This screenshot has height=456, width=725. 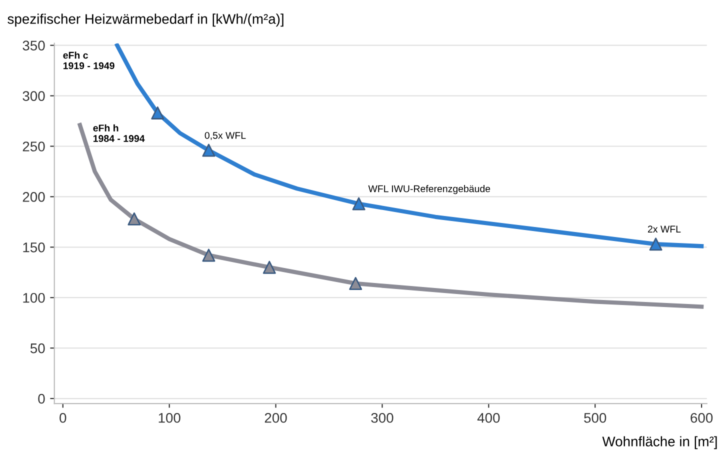 I want to click on x-tick-label: 100, so click(x=169, y=417).